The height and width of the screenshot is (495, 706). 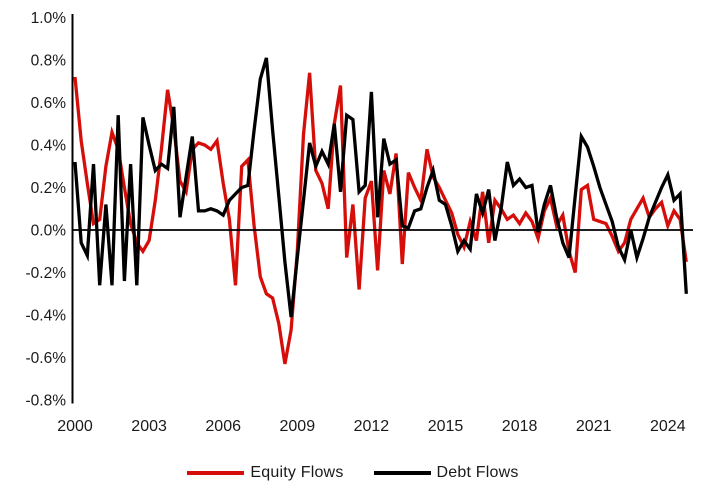 I want to click on equity-line-swatch, so click(x=216, y=473).